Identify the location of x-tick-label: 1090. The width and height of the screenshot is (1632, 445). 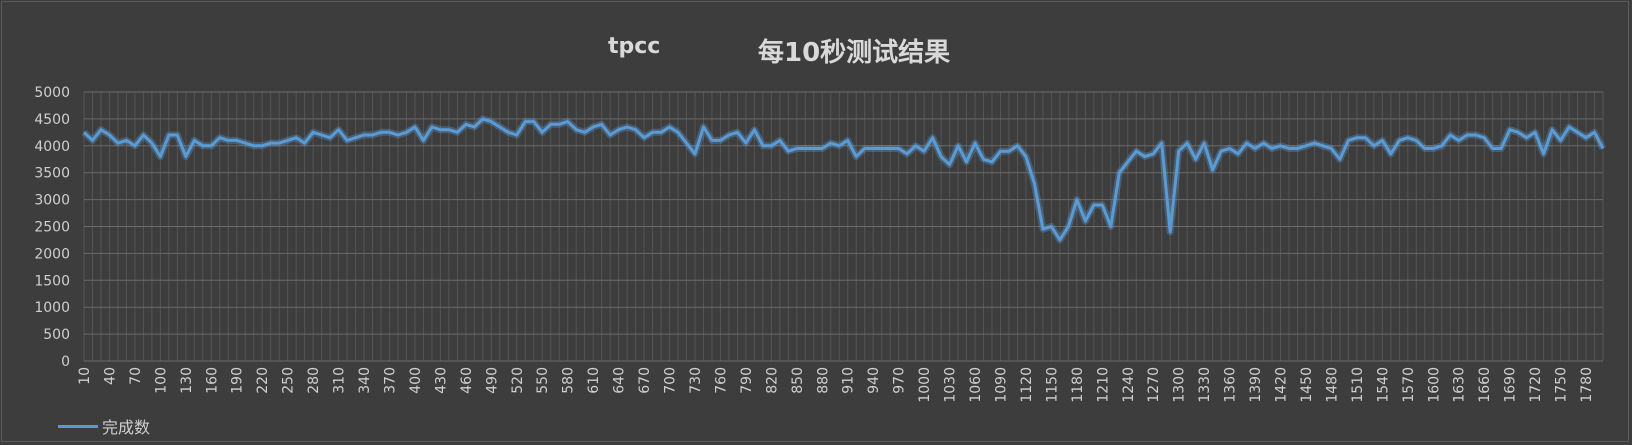
(1001, 385).